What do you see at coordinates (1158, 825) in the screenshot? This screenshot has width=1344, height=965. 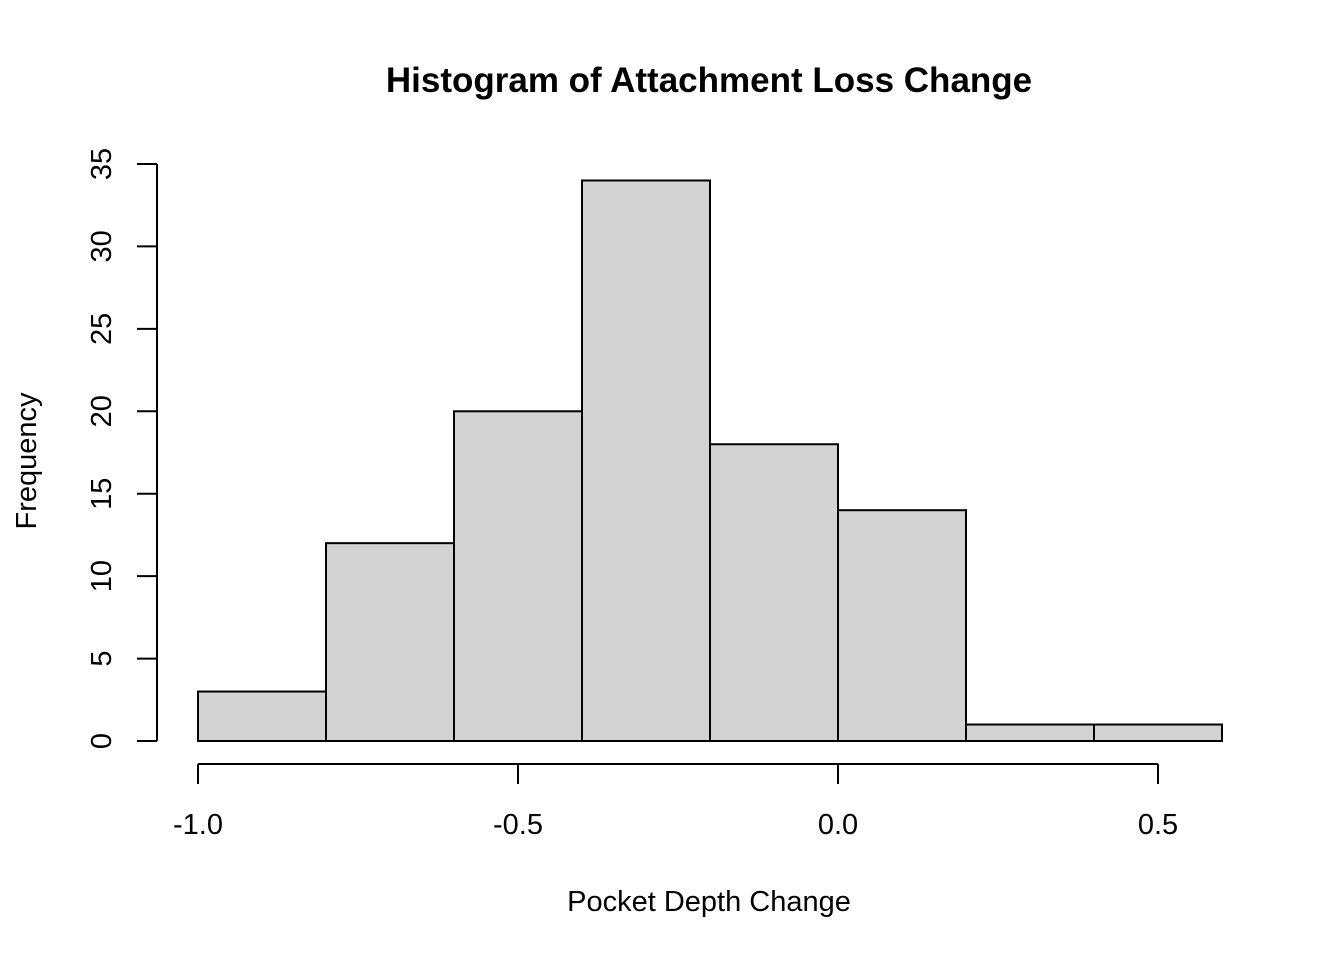 I see `x-tick-label: 0.5` at bounding box center [1158, 825].